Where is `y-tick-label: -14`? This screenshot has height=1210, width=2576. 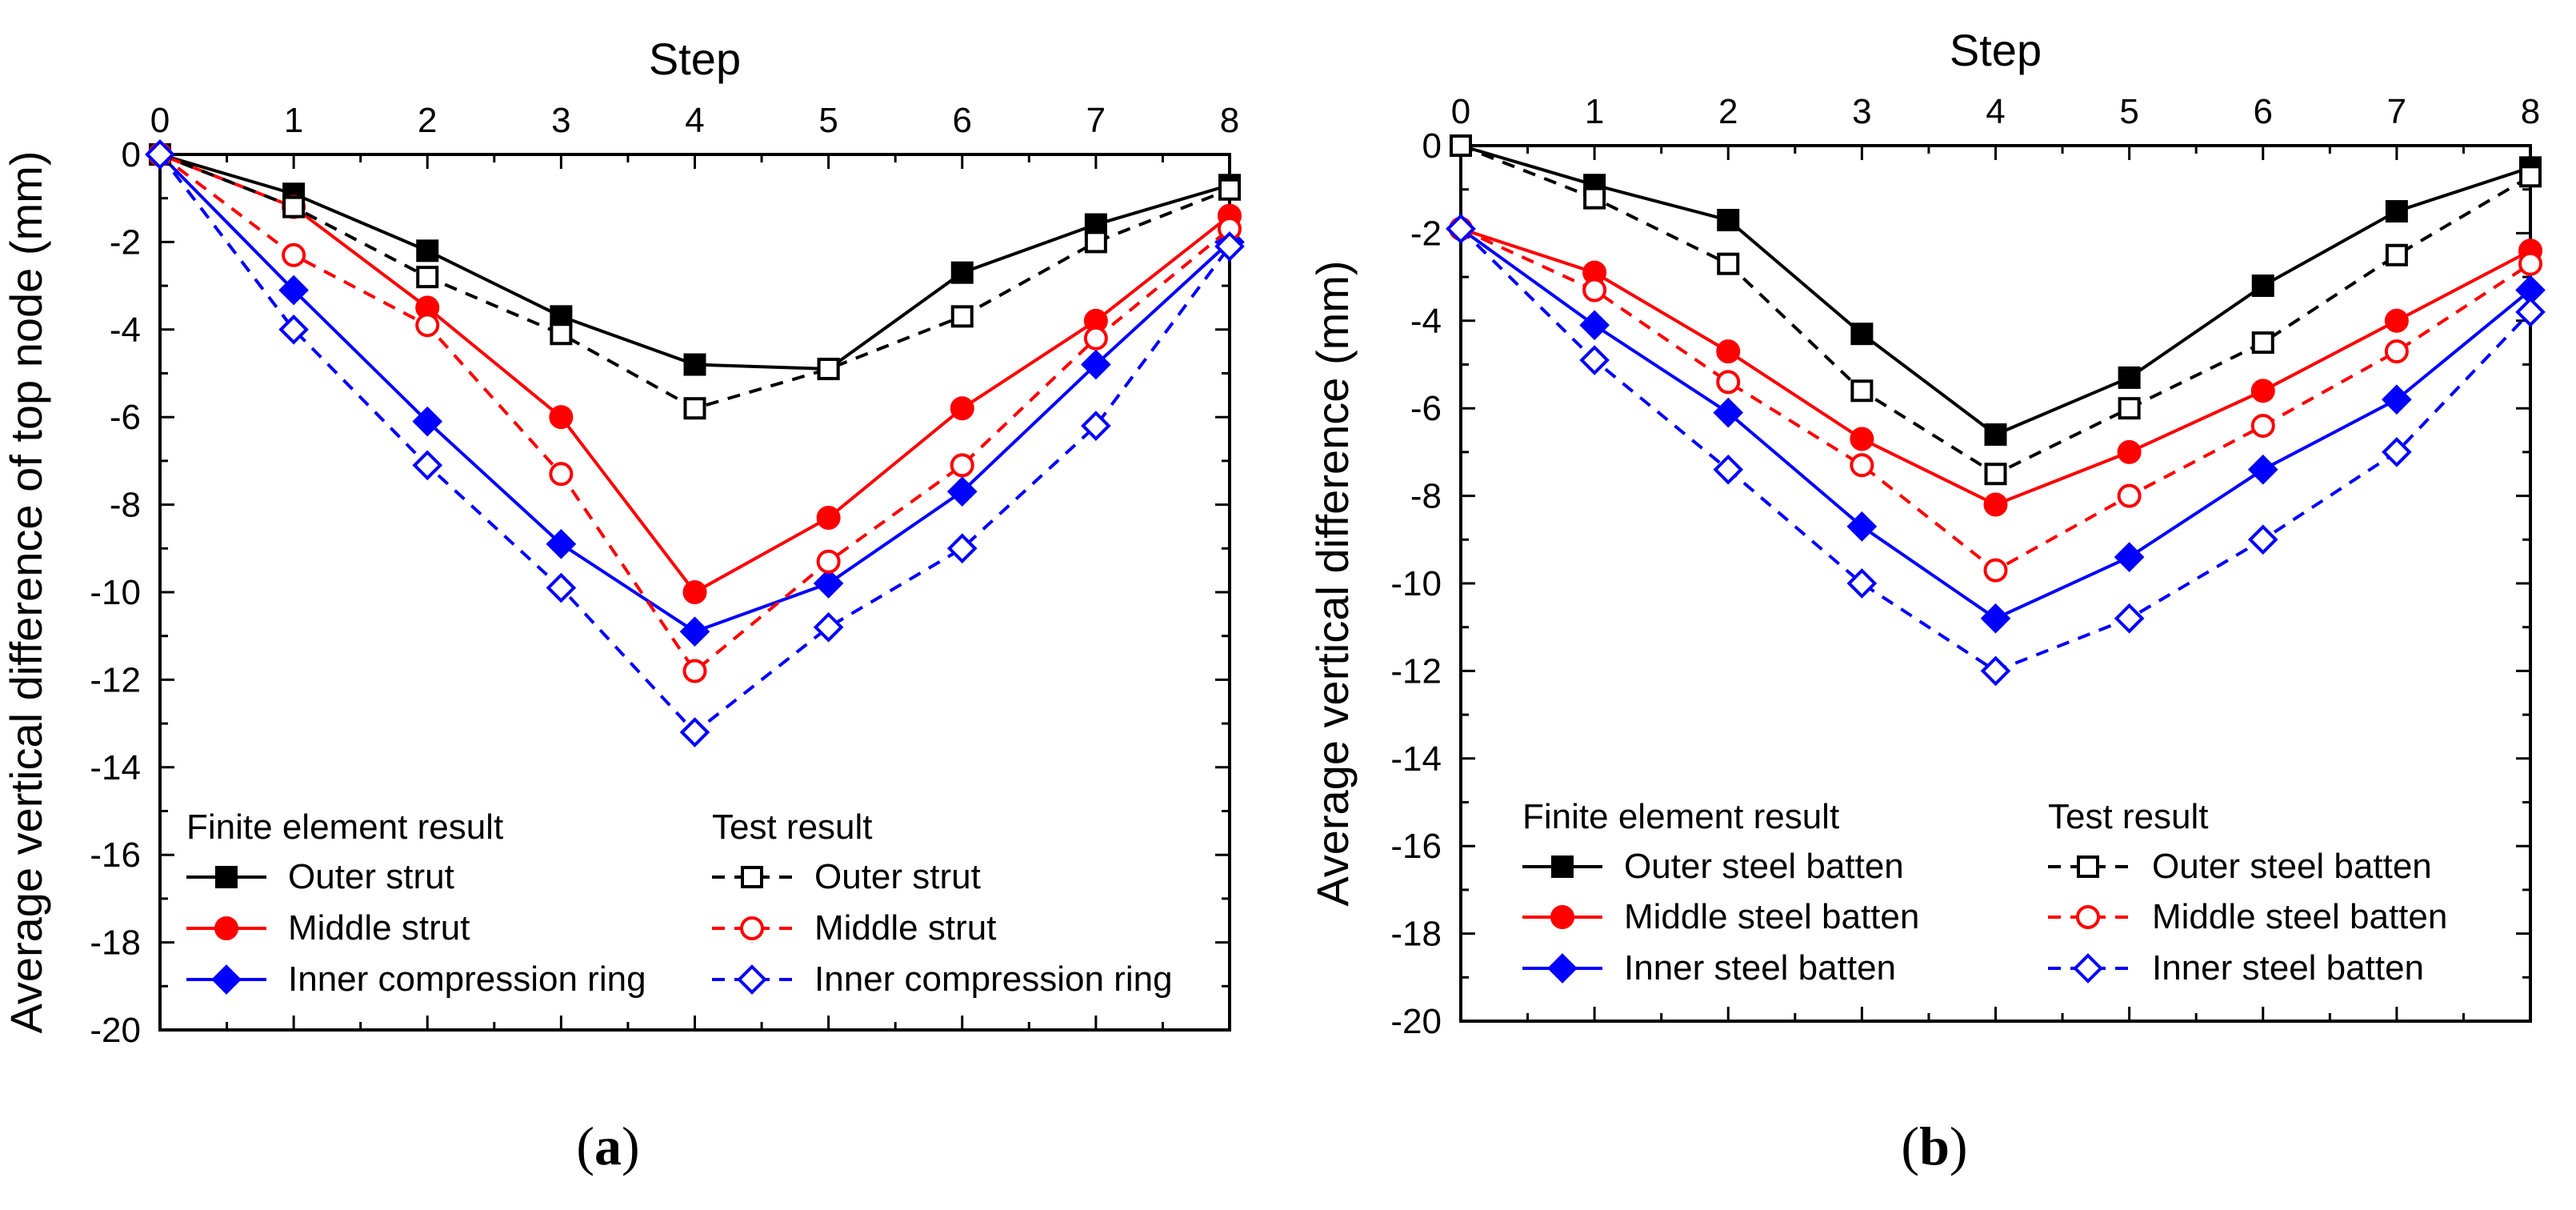
y-tick-label: -14 is located at coordinates (1416, 759).